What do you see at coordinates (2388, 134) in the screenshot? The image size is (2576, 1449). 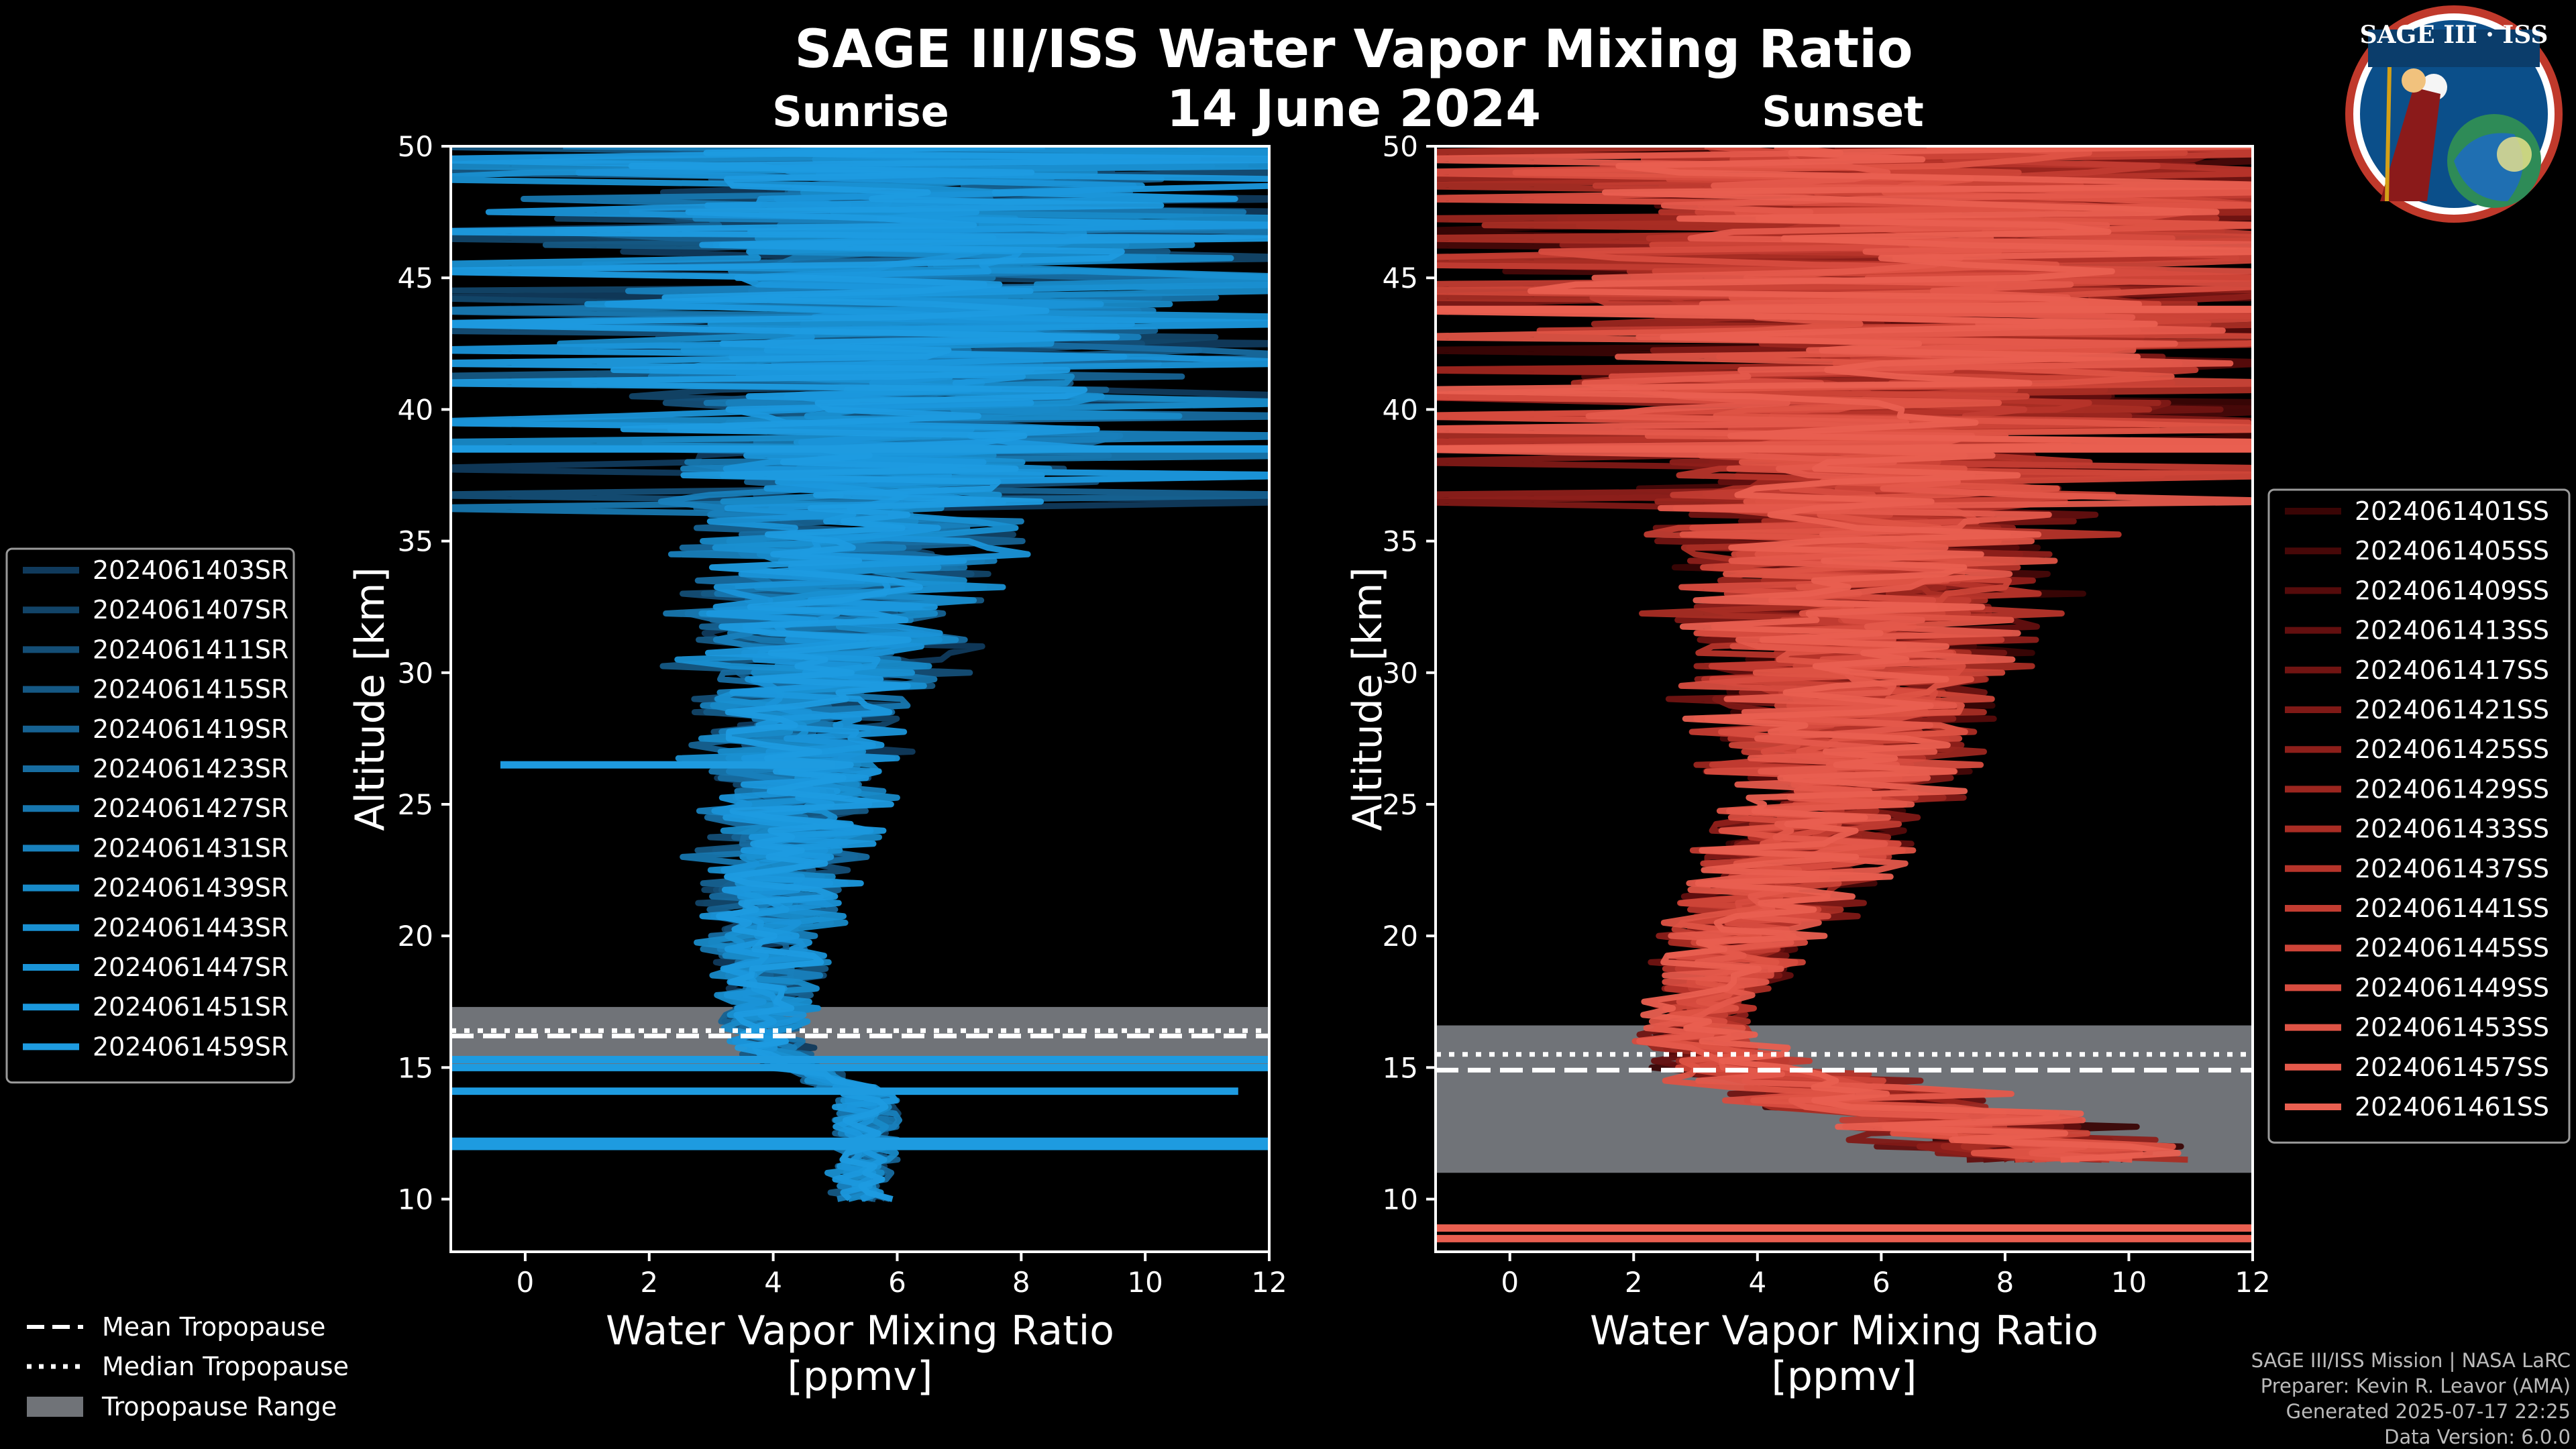 I see `logo-staff` at bounding box center [2388, 134].